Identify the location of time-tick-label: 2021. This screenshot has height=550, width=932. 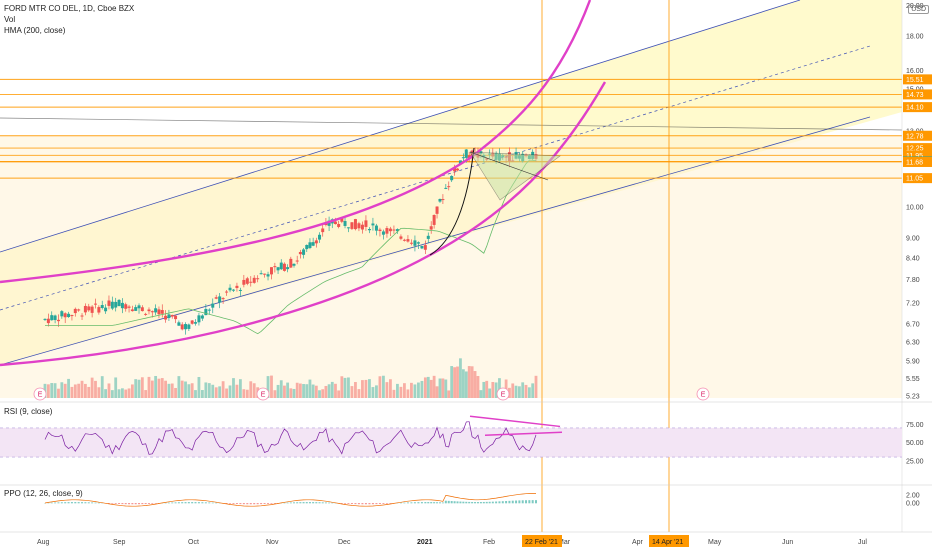
(425, 542).